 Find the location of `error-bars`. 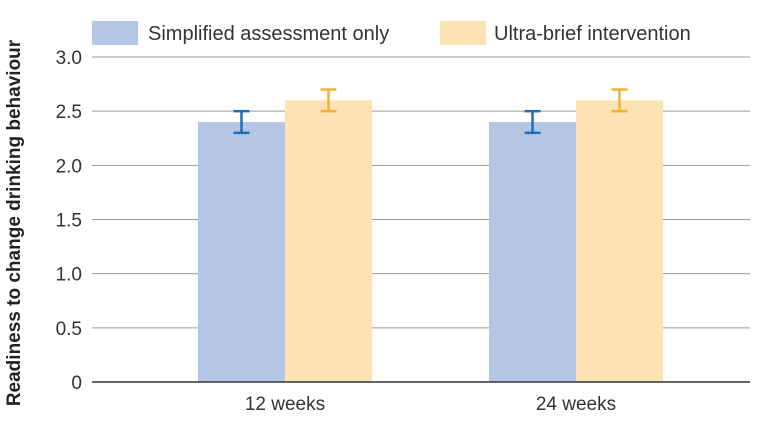

error-bars is located at coordinates (430, 111).